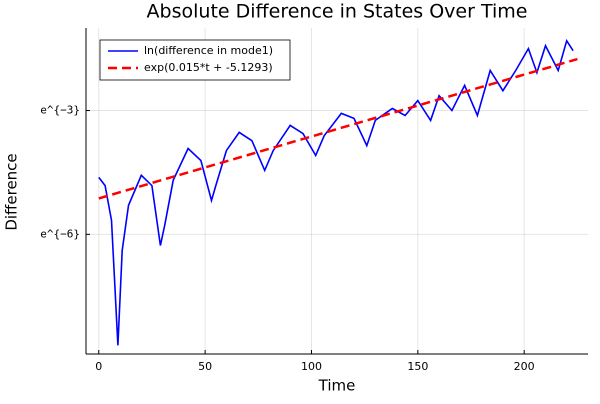  I want to click on y-tick-label: e^{−3}, so click(60, 110).